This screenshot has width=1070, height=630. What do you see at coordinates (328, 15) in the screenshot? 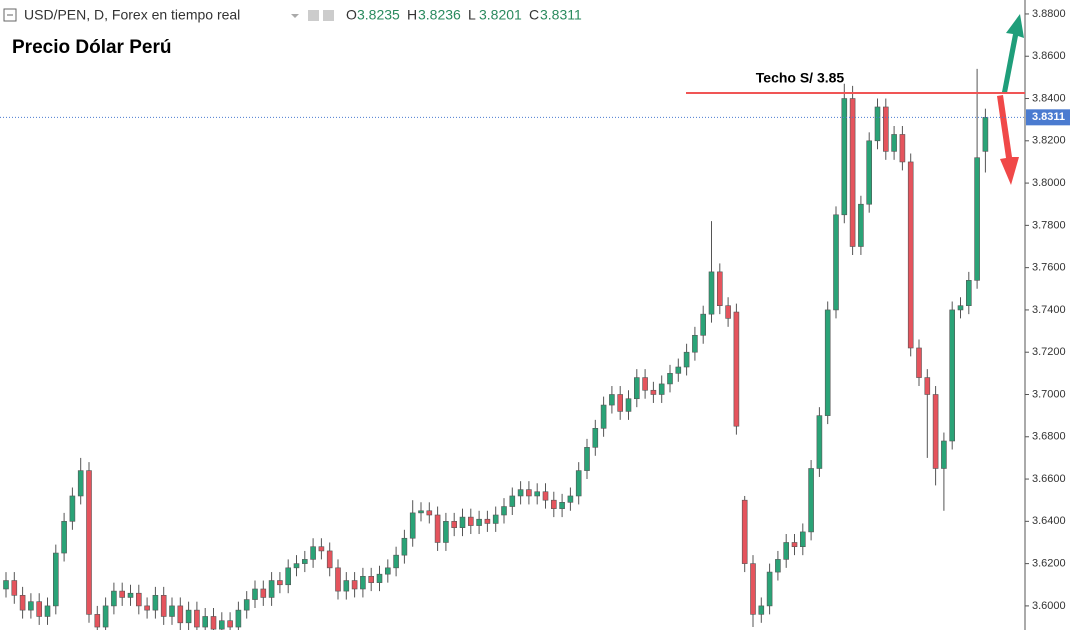
I see `settings-icon` at bounding box center [328, 15].